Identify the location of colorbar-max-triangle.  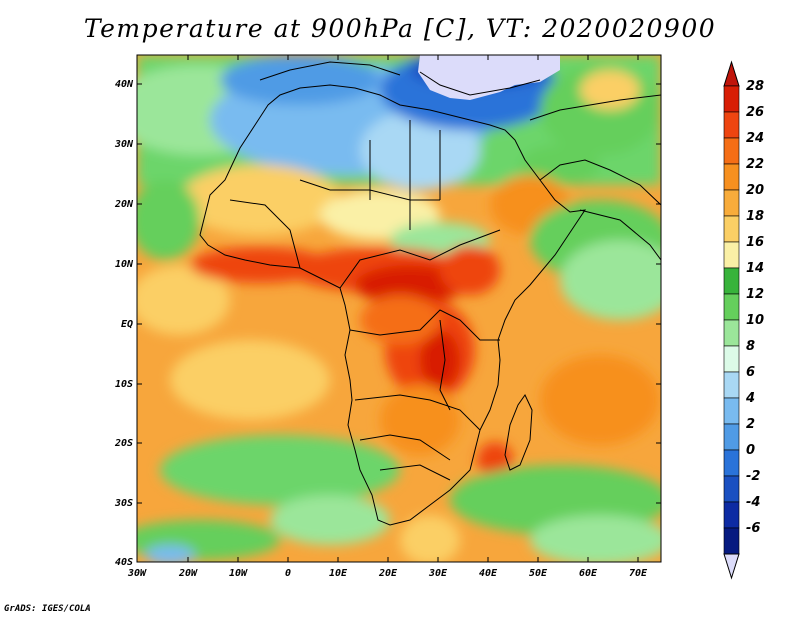
(731, 73).